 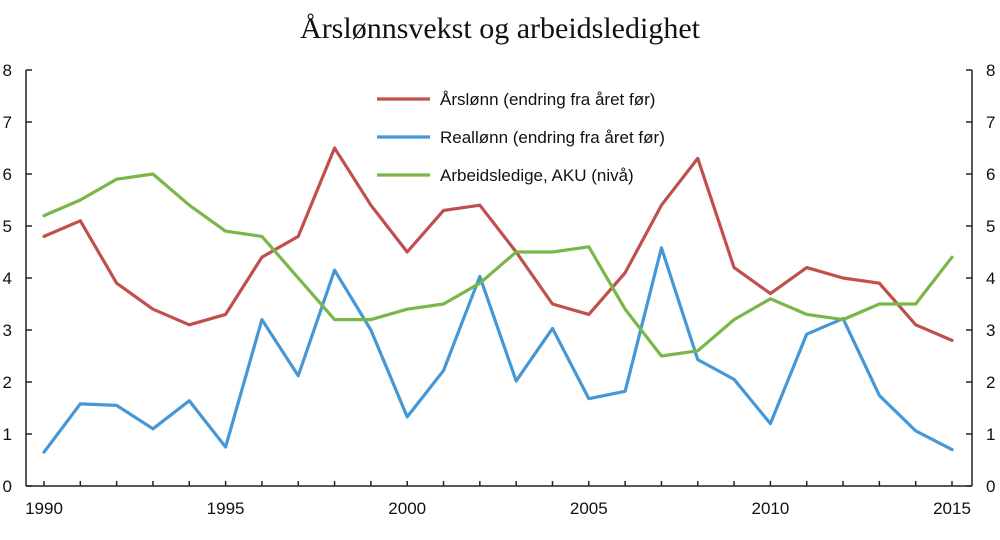 What do you see at coordinates (990, 434) in the screenshot?
I see `y-tick-label-right: 1` at bounding box center [990, 434].